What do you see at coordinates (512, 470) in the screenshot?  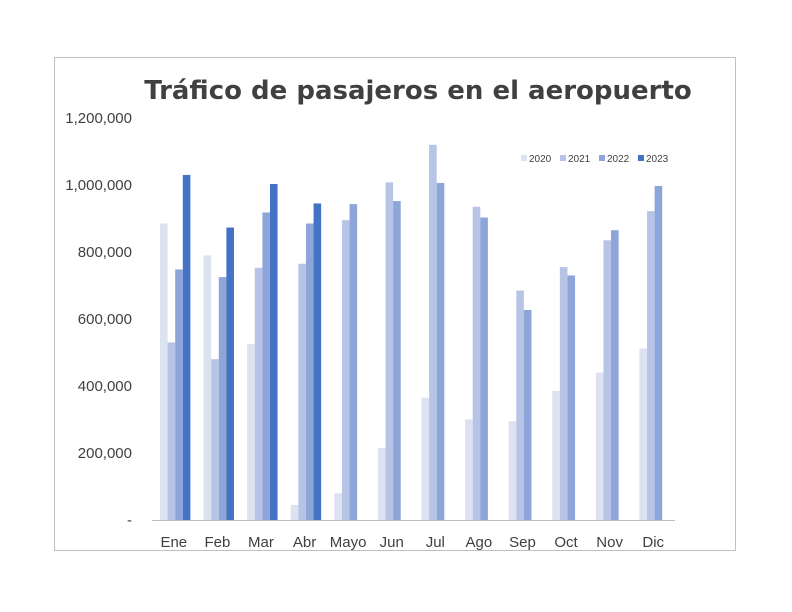 I see `bar-2020-Sep` at bounding box center [512, 470].